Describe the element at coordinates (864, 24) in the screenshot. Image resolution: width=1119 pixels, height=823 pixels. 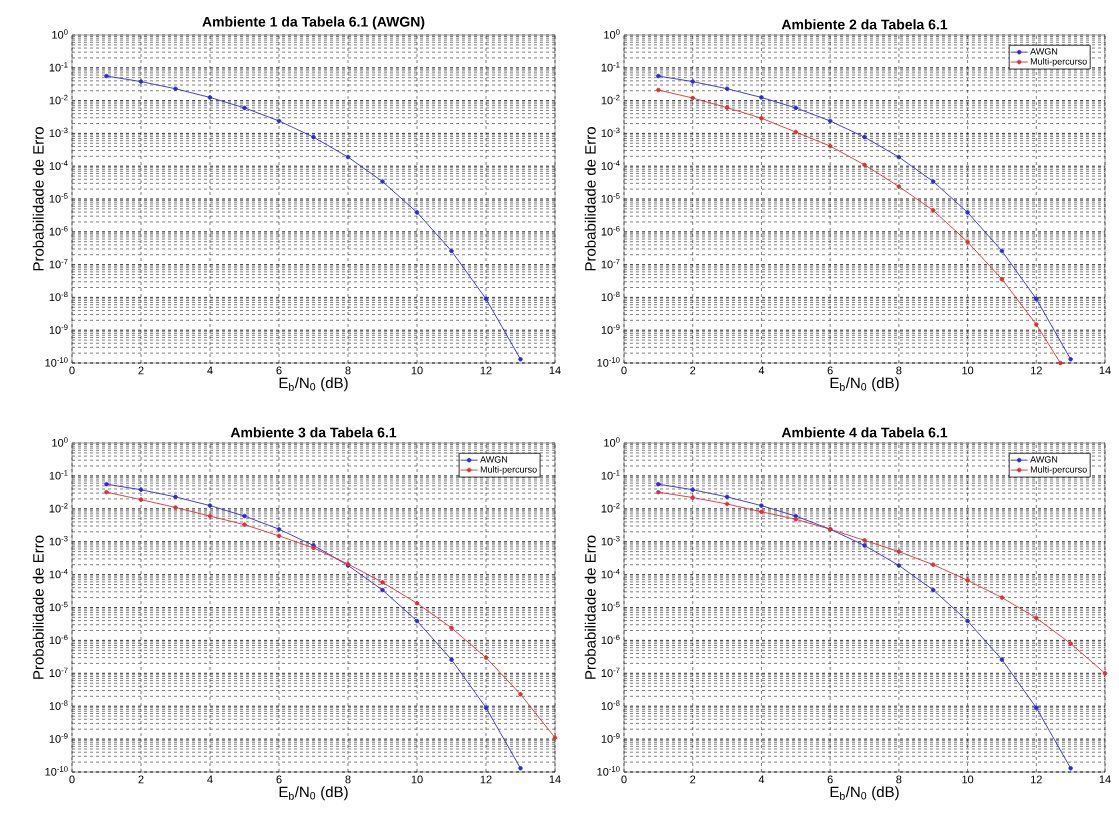
I see `chart-title: Ambiente 2 da Tabela 6.1` at that location.